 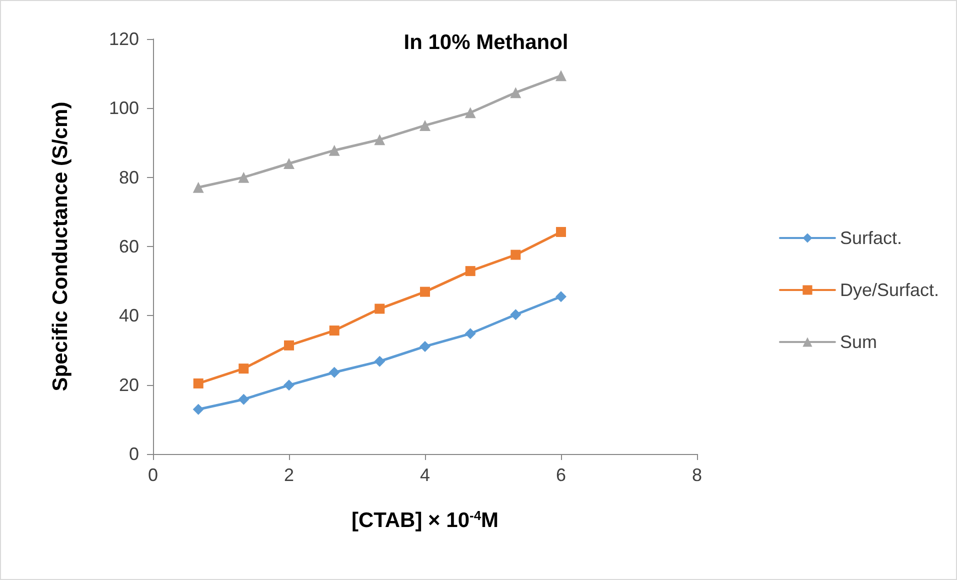 What do you see at coordinates (60, 247) in the screenshot?
I see `y-axis-title: Specific Conductance (S/cm)` at bounding box center [60, 247].